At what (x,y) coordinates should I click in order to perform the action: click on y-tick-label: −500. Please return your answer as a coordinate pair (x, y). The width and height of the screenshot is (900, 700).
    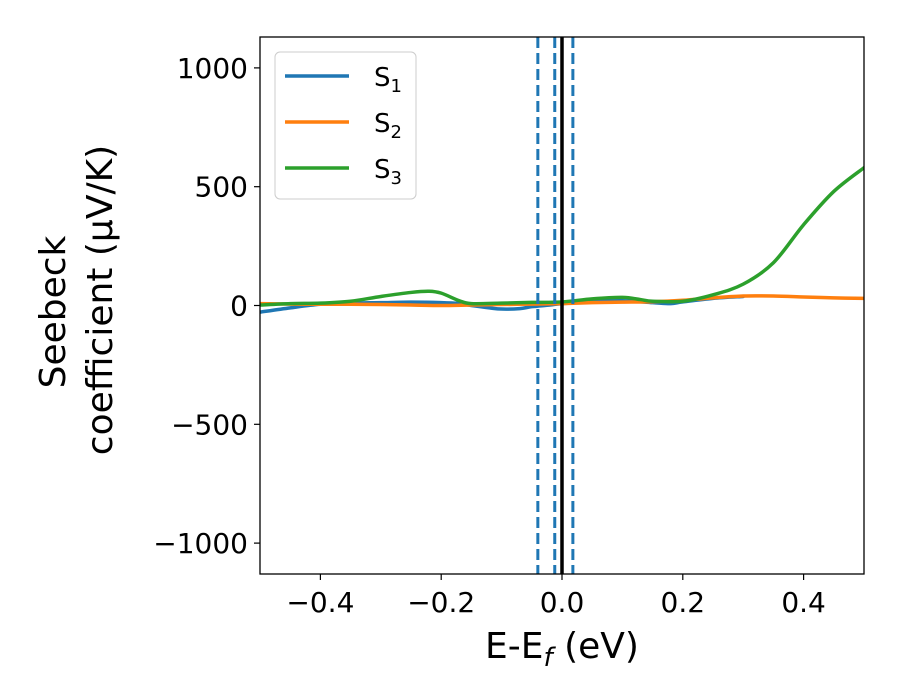
    Looking at the image, I should click on (209, 424).